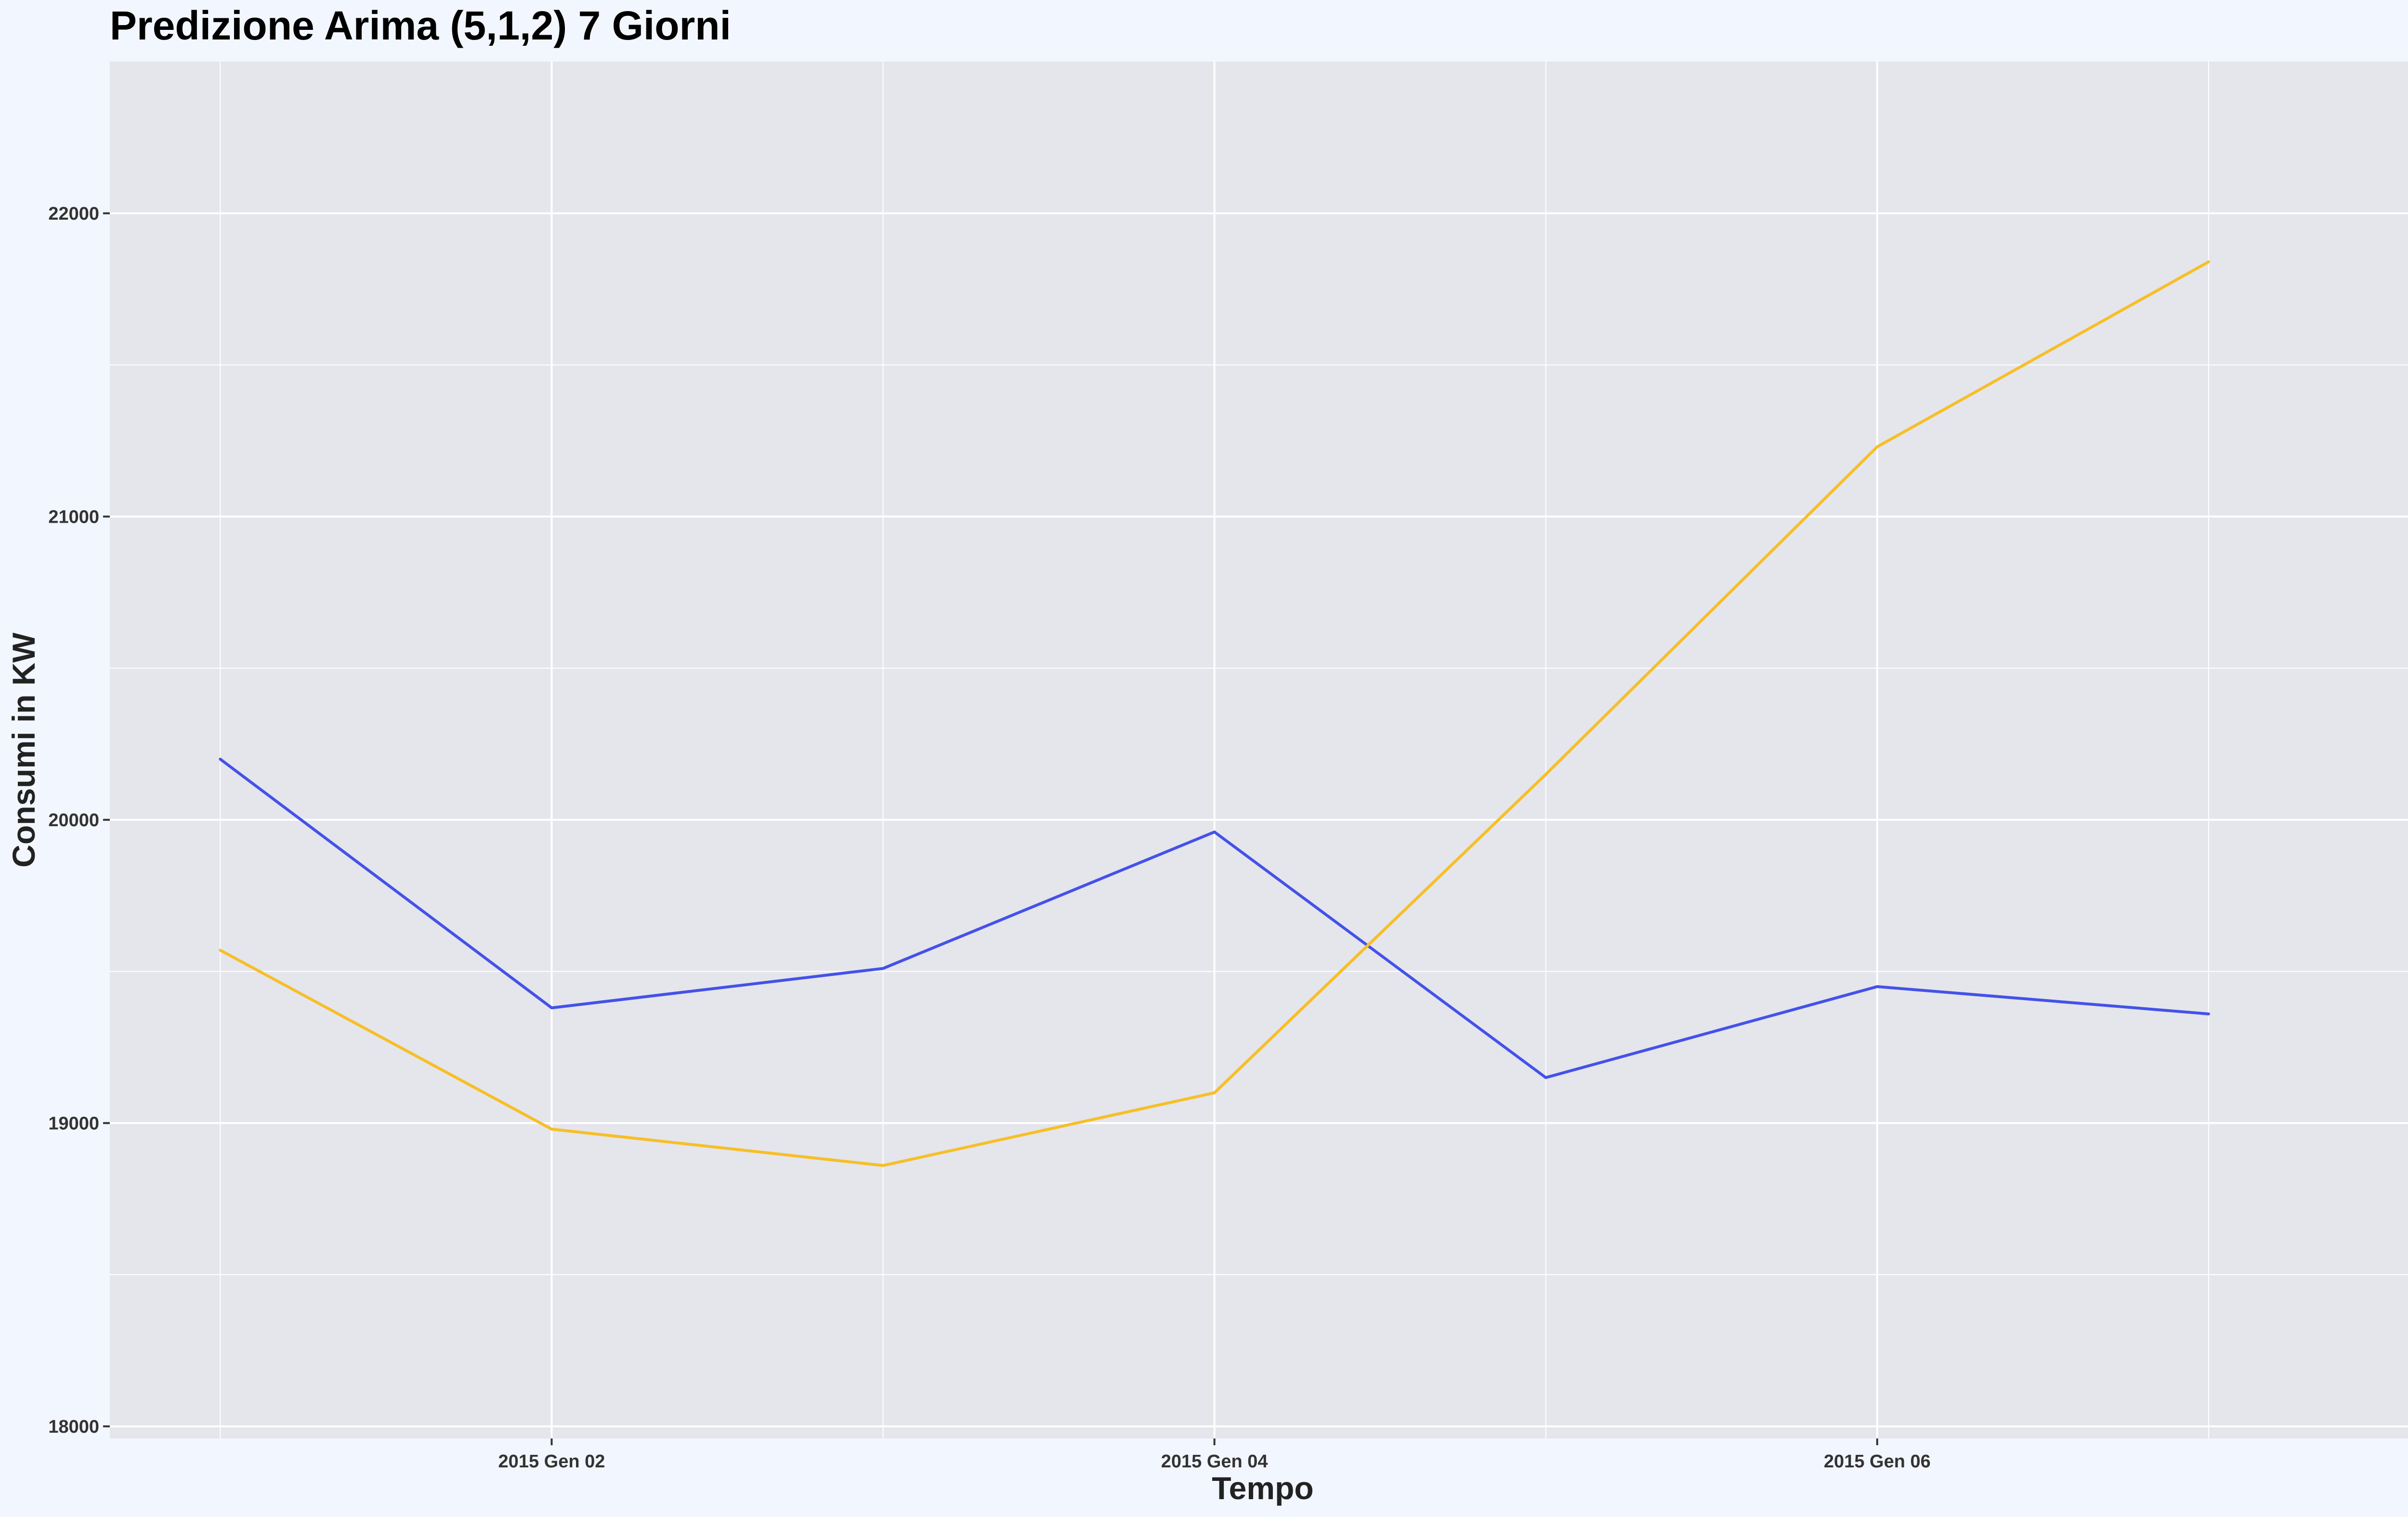  Describe the element at coordinates (420, 26) in the screenshot. I see `chart-title: Predizione Arima (5,1,2) 7 Giorni` at that location.